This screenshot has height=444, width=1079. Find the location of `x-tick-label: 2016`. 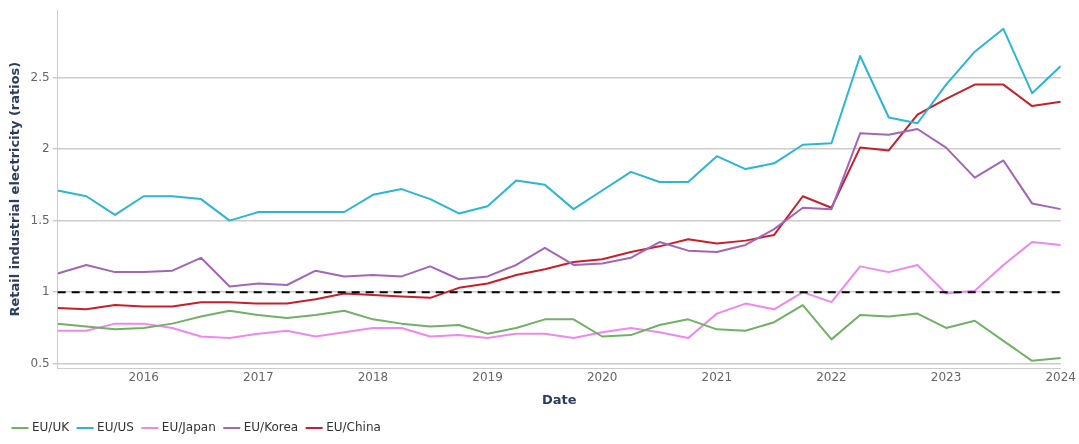

x-tick-label: 2016 is located at coordinates (143, 377).